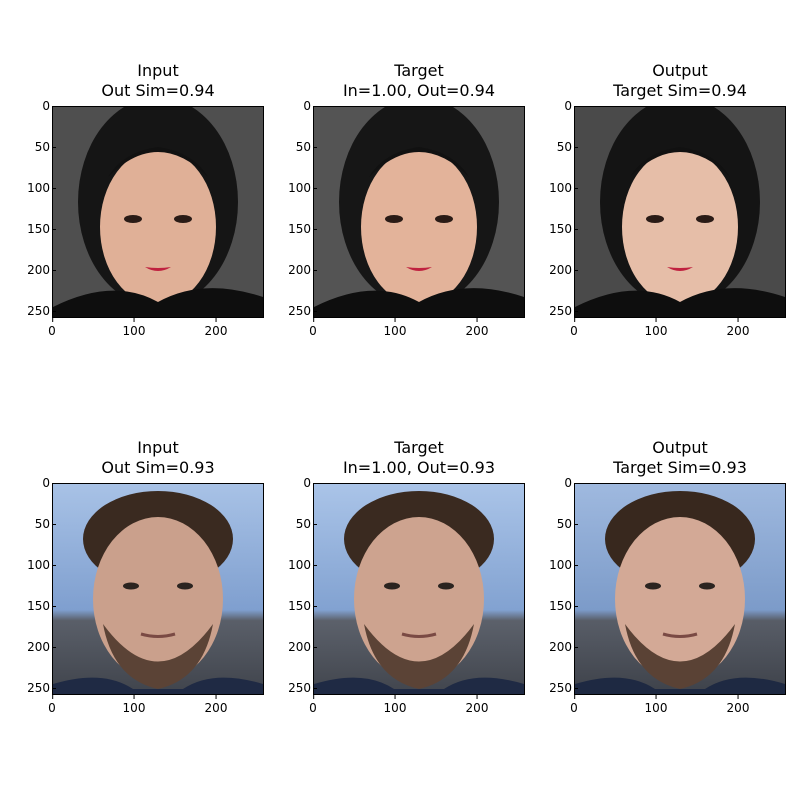 Image resolution: width=800 pixels, height=800 pixels. What do you see at coordinates (419, 467) in the screenshot?
I see `title-line-2: In=1.00, Out=0.93` at bounding box center [419, 467].